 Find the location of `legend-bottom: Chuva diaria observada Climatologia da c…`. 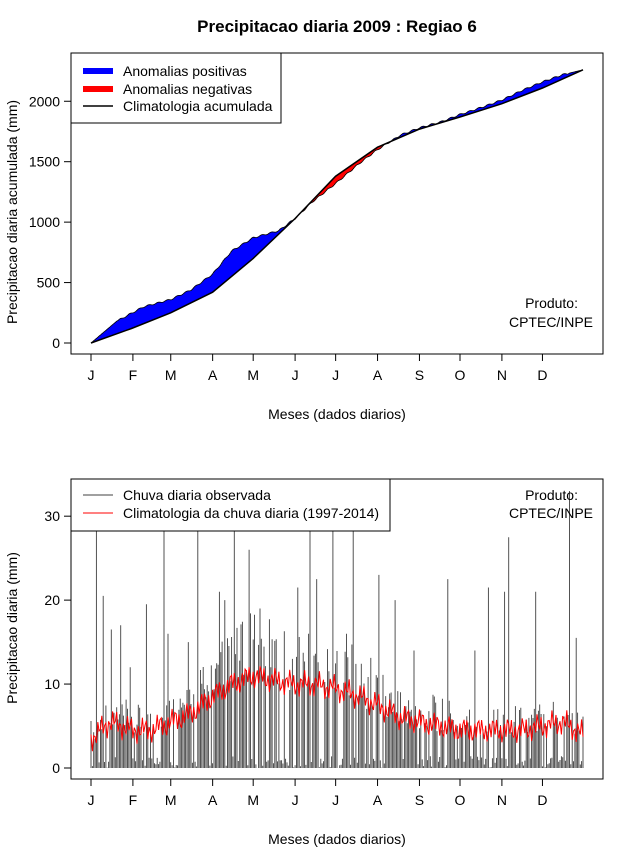

legend-bottom: Chuva diaria observada Climatologia da c… is located at coordinates (230, 505).